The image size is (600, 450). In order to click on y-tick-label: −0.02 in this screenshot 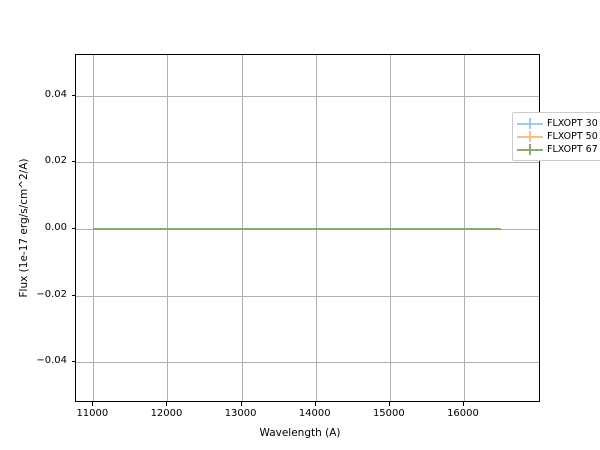, I will do `click(51, 294)`.